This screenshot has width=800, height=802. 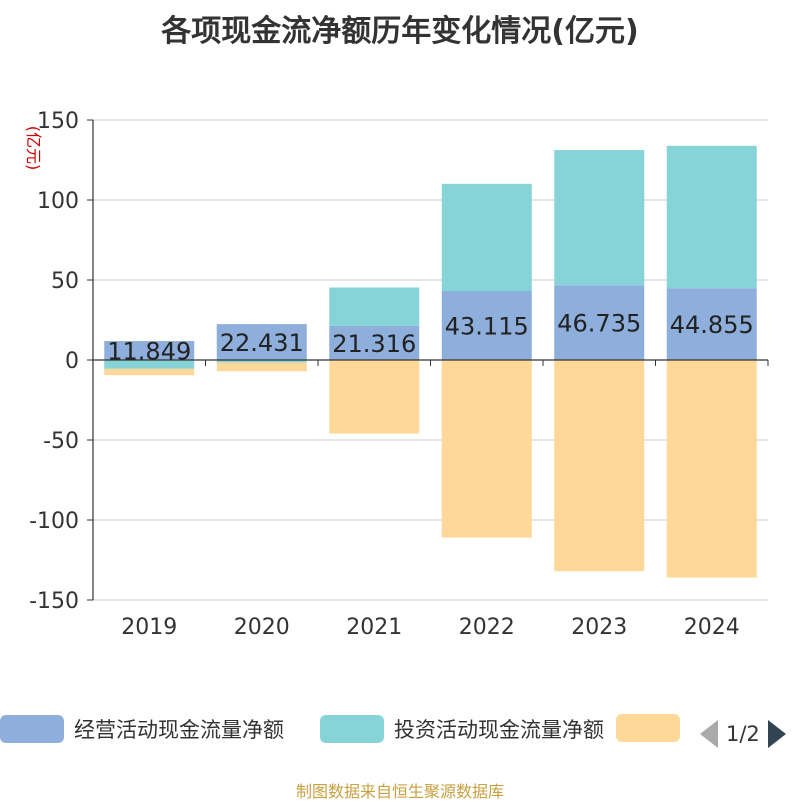 What do you see at coordinates (374, 397) in the screenshot?
I see `bar-financing-2021` at bounding box center [374, 397].